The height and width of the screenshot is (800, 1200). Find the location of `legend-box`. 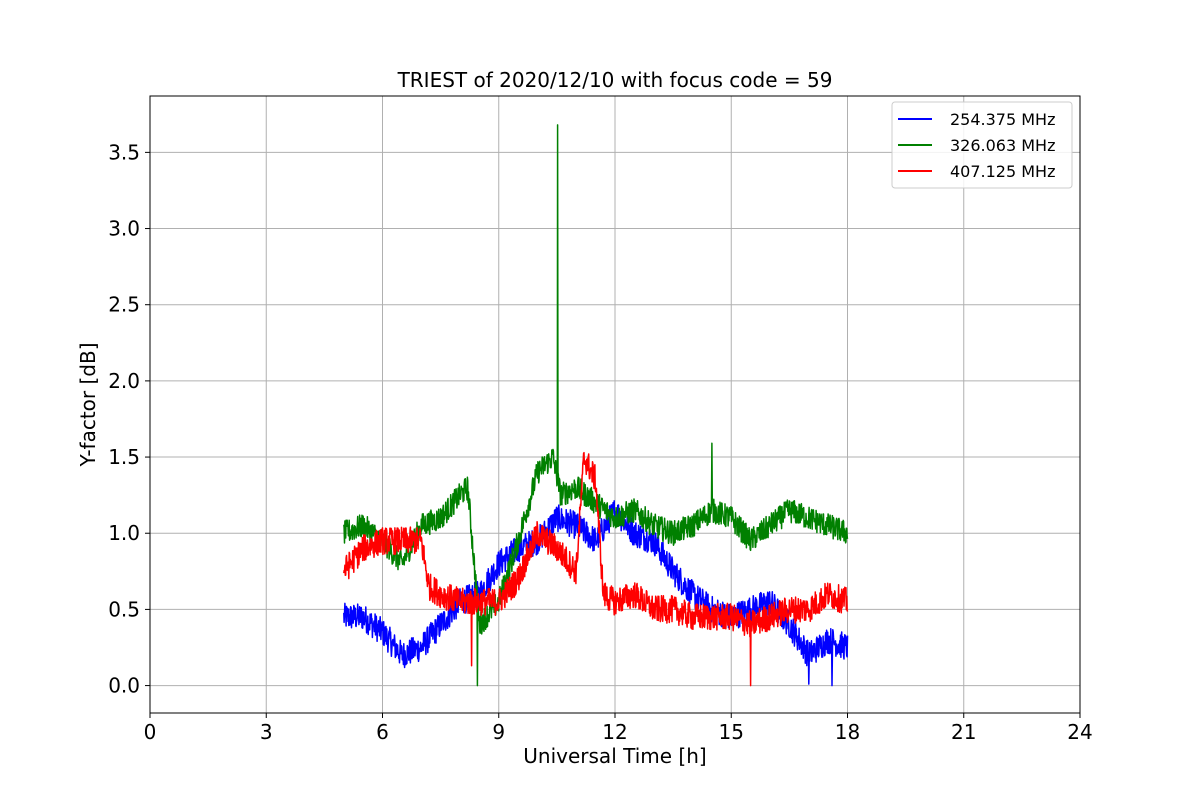

legend-box is located at coordinates (982, 145).